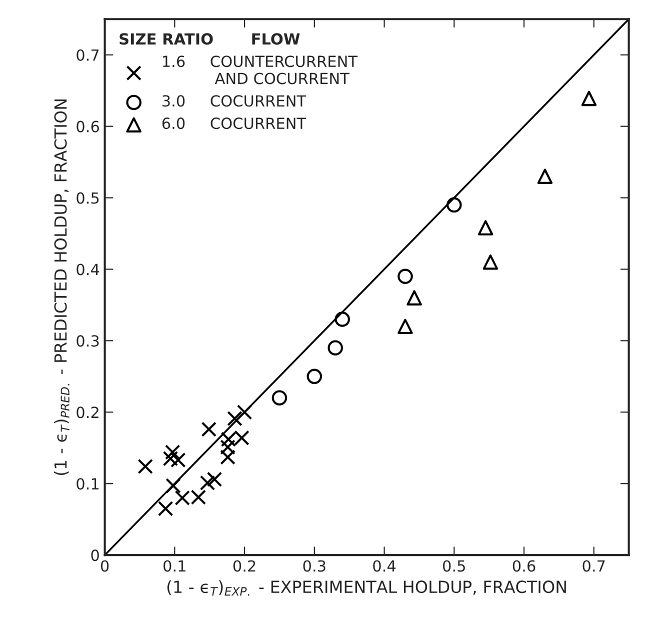 Image resolution: width=655 pixels, height=638 pixels. I want to click on y-tick-label: 0.3, so click(87, 341).